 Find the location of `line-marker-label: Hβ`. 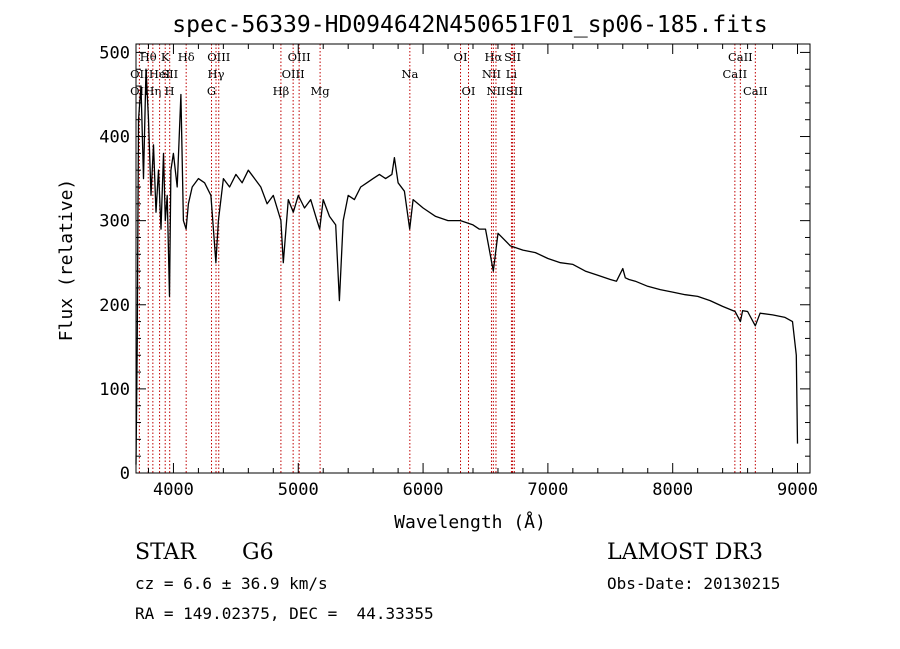

line-marker-label: Hβ is located at coordinates (281, 91).